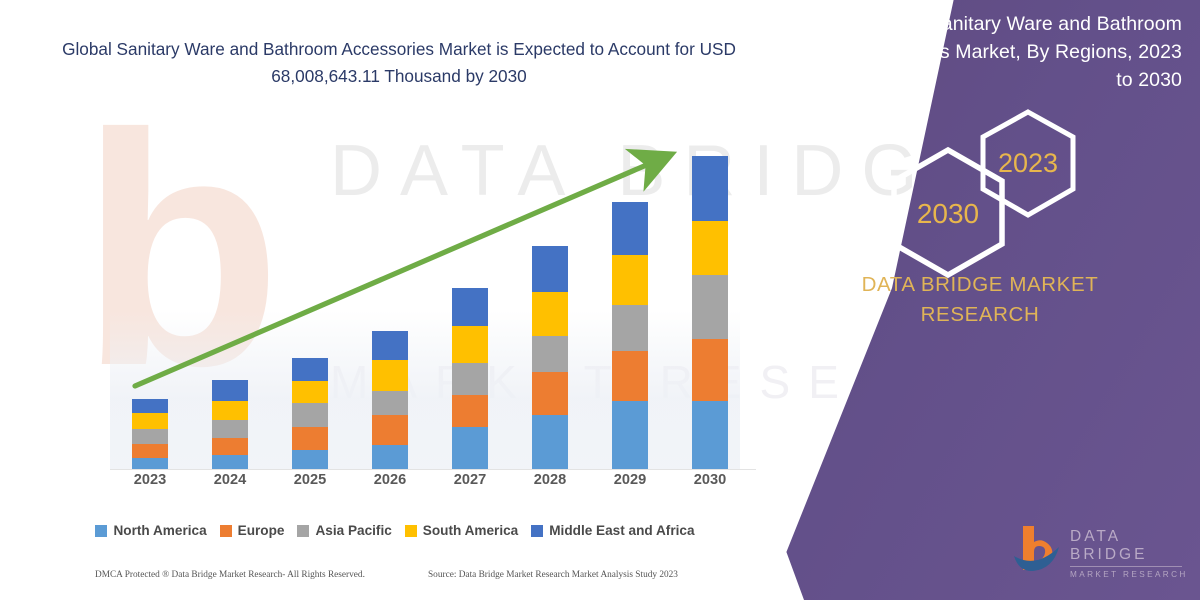 This screenshot has height=600, width=1200. I want to click on bar-column-2028, so click(550, 357).